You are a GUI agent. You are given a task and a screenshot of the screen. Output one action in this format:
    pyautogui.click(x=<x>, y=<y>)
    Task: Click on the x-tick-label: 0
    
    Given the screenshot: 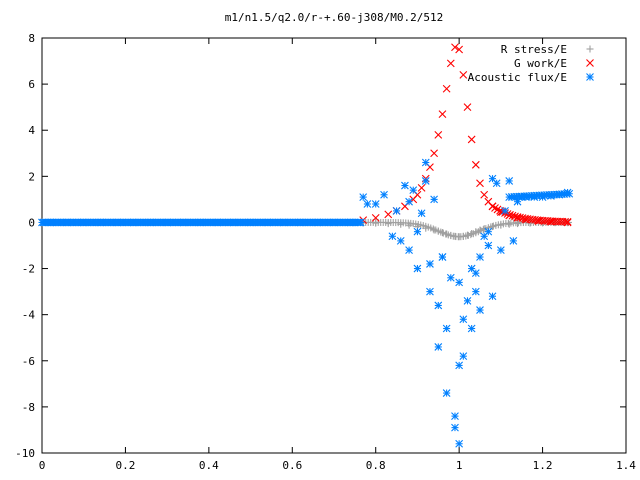 What is the action you would take?
    pyautogui.click(x=42, y=465)
    